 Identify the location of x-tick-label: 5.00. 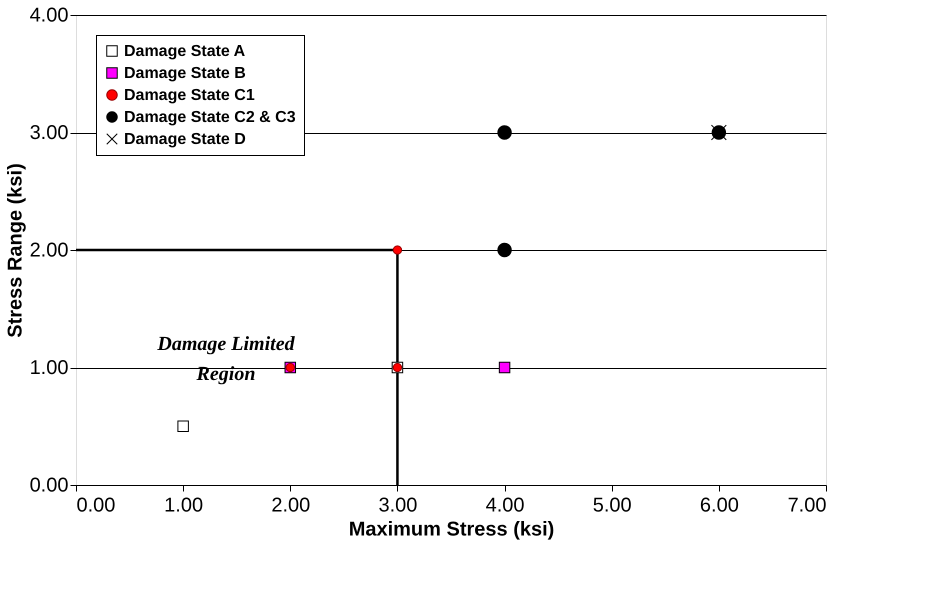
(612, 505).